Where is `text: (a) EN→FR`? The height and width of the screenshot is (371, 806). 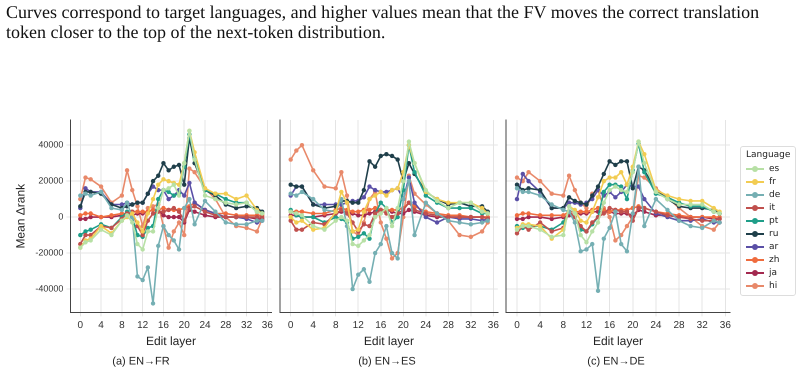
text: (a) EN→FR is located at coordinates (141, 361).